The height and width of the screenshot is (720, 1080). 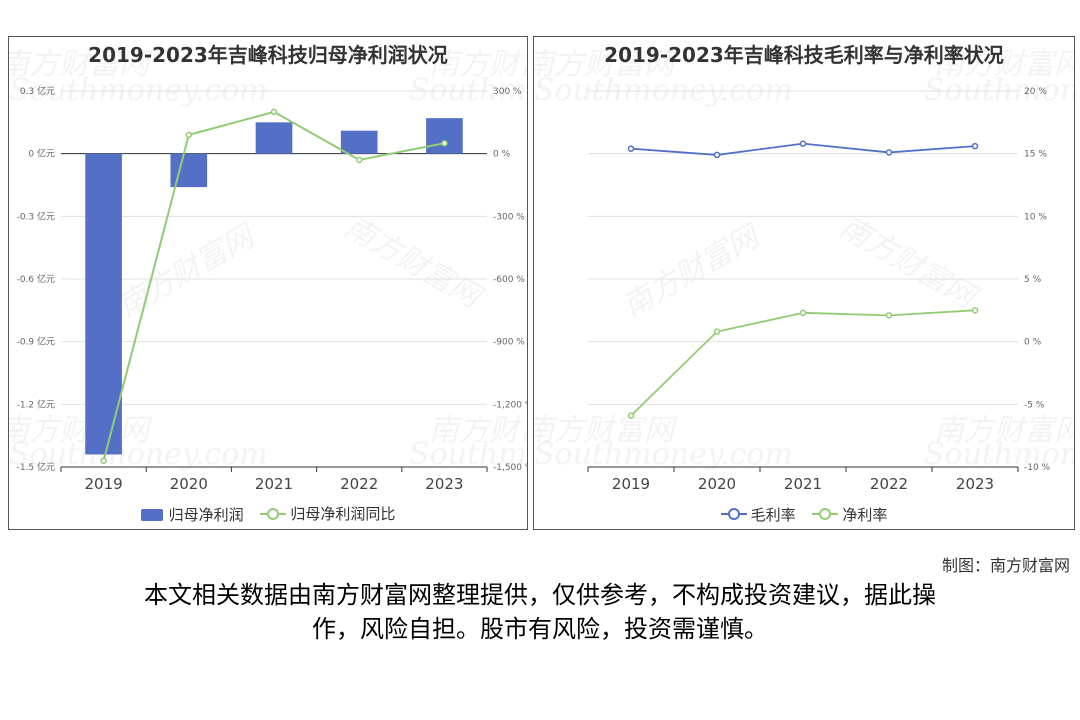 I want to click on y-right-tick-label: 10 %, so click(x=1035, y=217).